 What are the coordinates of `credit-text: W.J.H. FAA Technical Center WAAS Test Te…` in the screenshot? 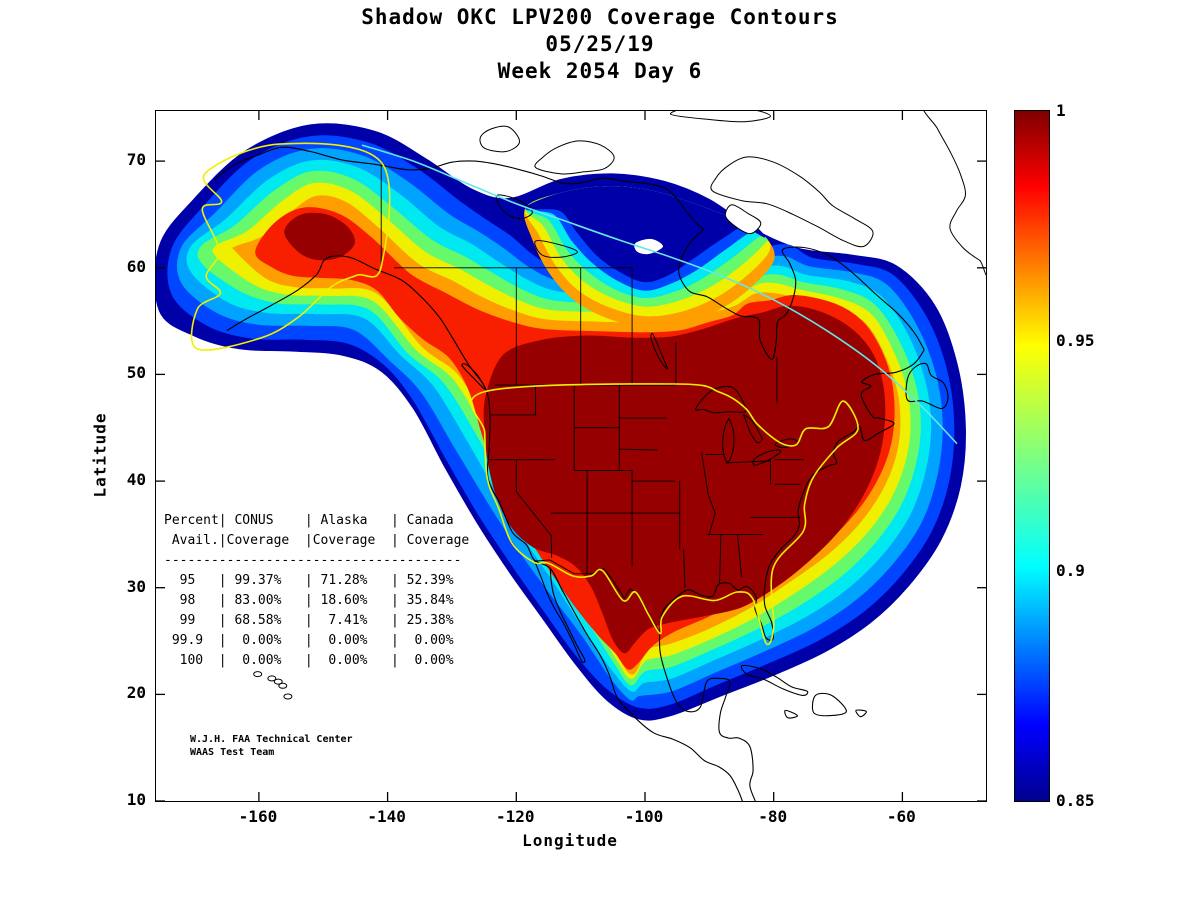 It's located at (271, 746).